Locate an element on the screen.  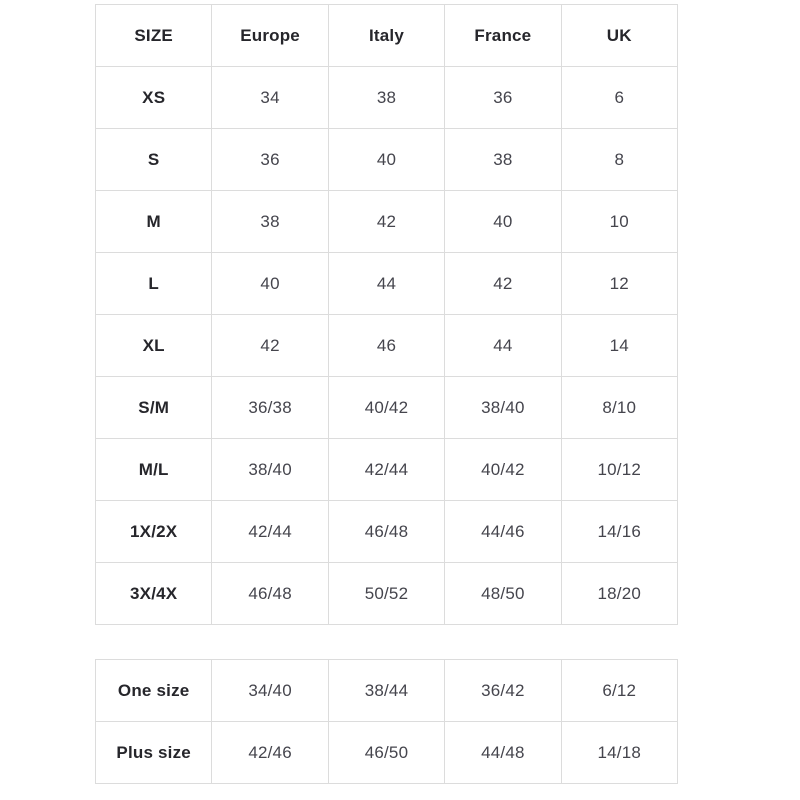
value-cell: 6 is located at coordinates (619, 97).